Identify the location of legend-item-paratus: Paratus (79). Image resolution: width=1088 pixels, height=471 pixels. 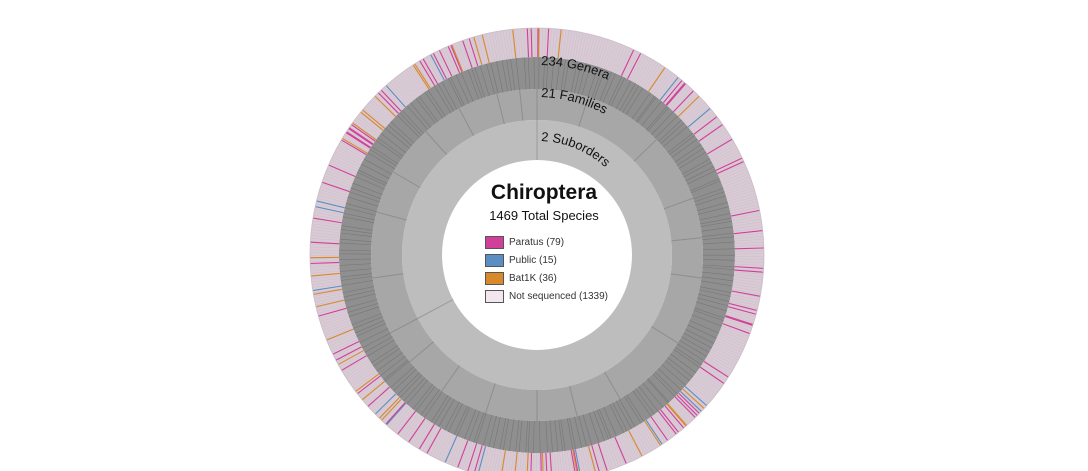
(546, 242).